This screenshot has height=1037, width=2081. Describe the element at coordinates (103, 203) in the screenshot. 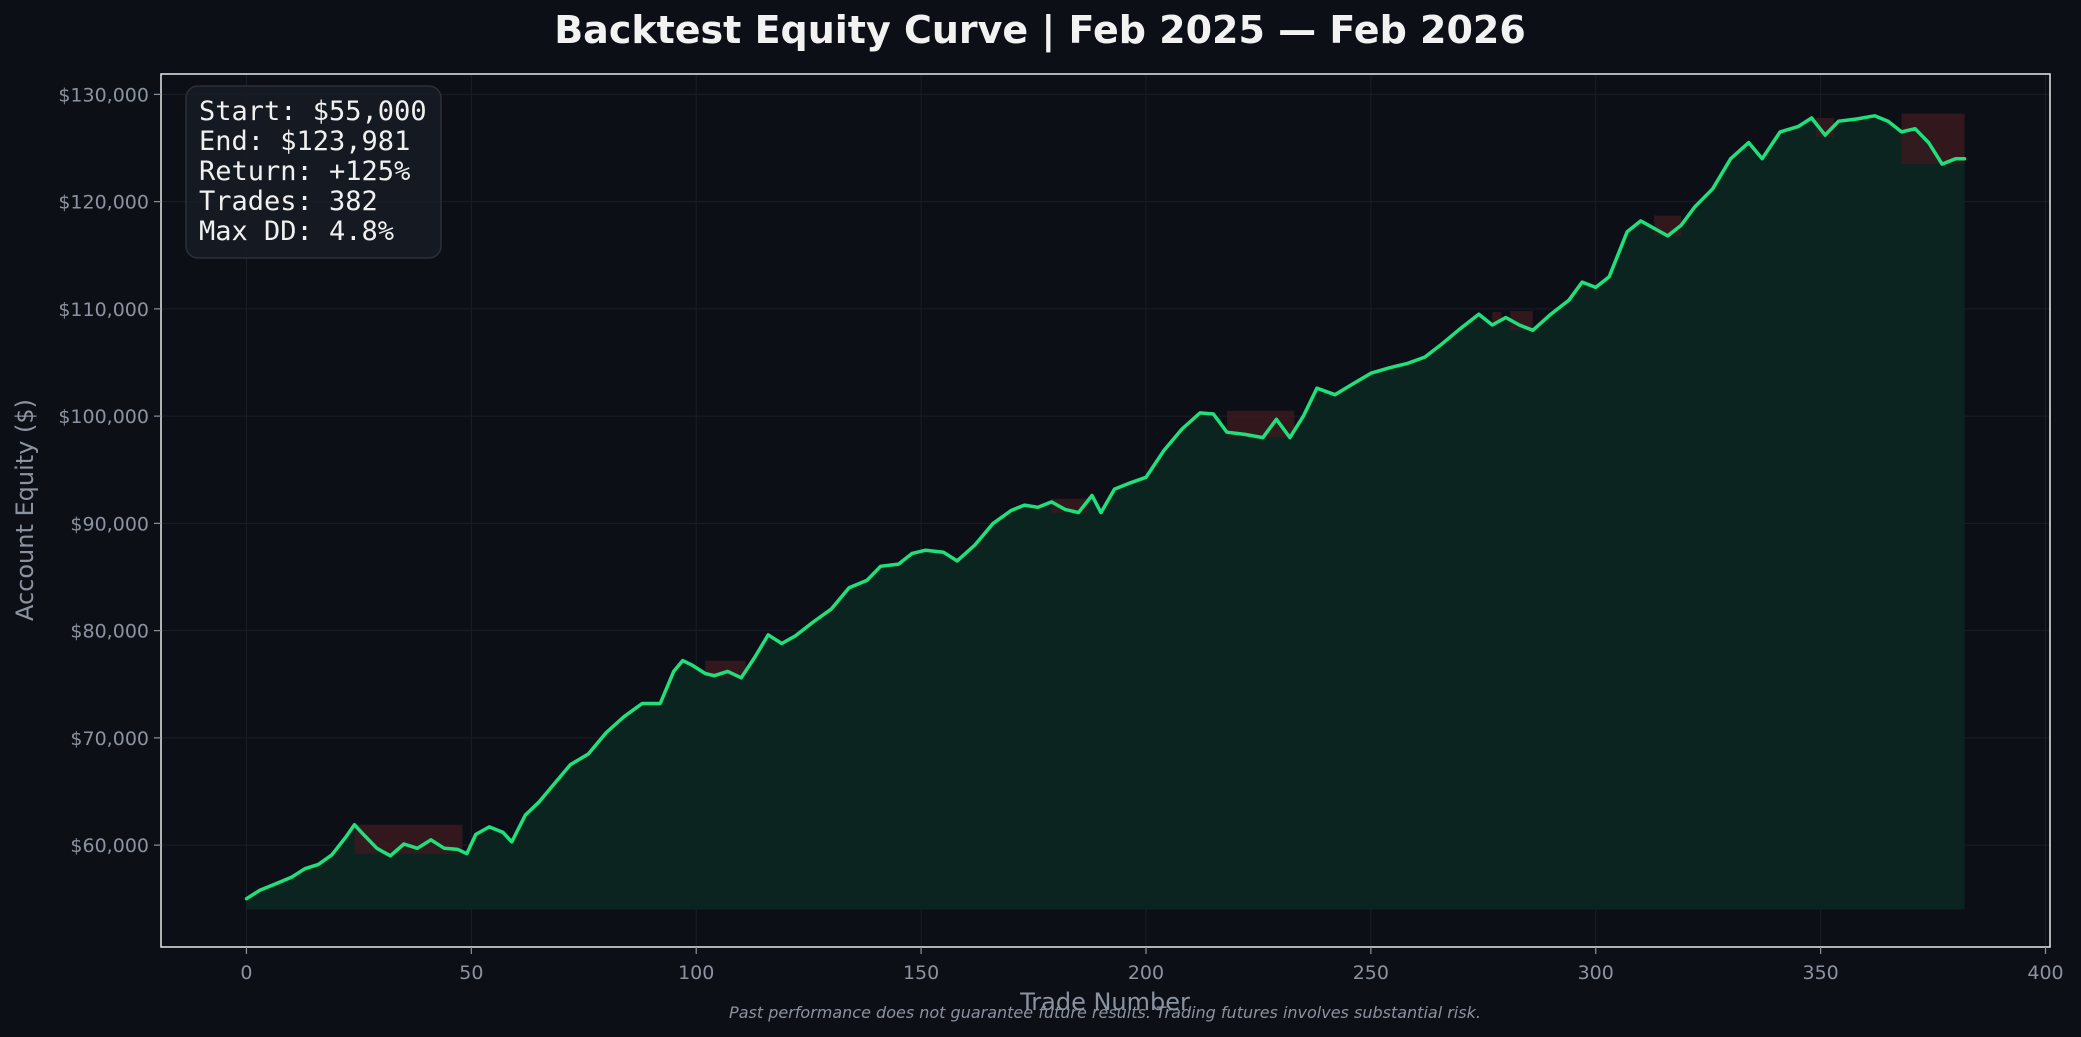

I see `y-tick-label-6: $120,000` at that location.